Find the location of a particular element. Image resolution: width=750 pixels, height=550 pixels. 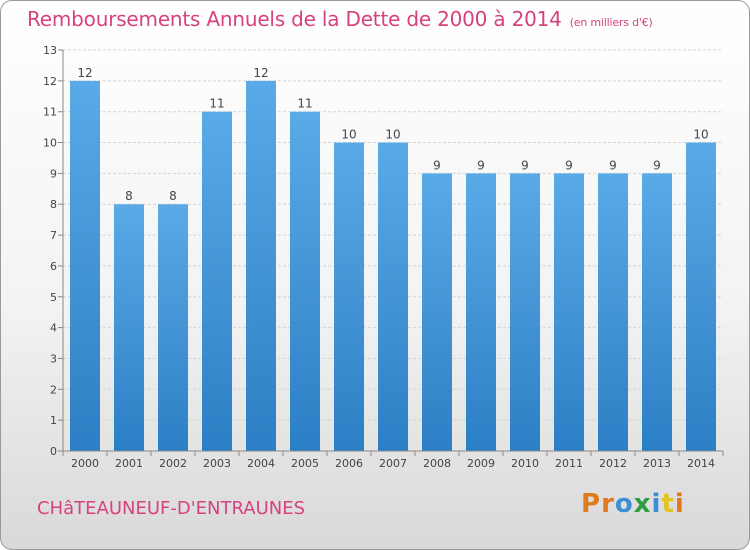

x-tick-label: 2008 is located at coordinates (437, 463).